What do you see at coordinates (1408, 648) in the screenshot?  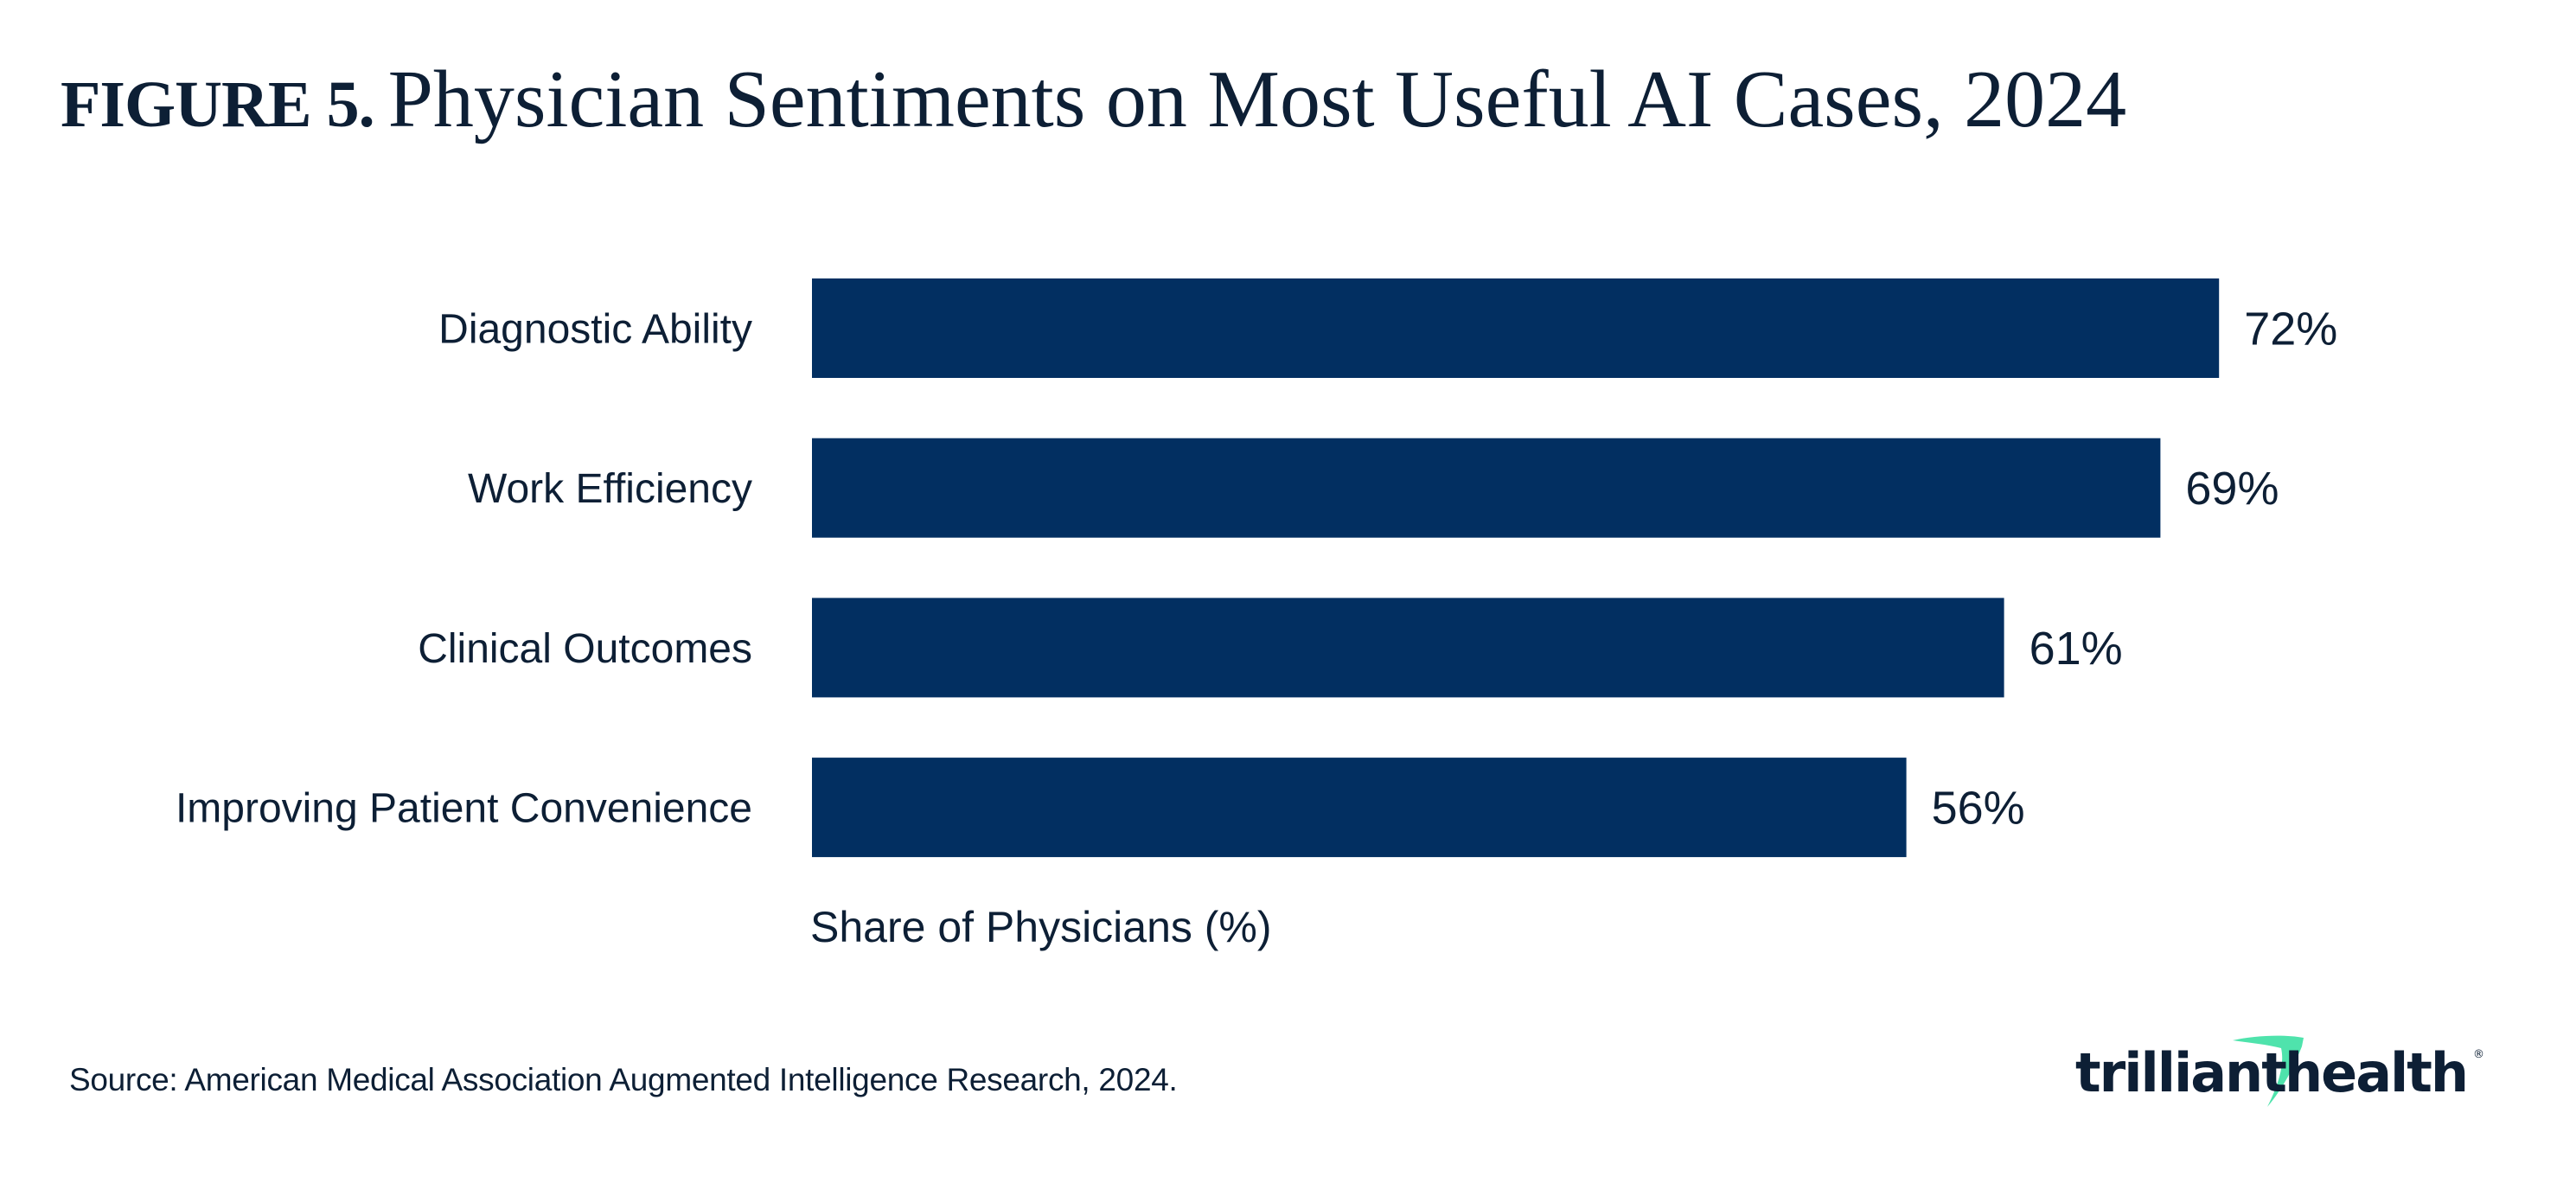 I see `bar-clinical-outcomes` at bounding box center [1408, 648].